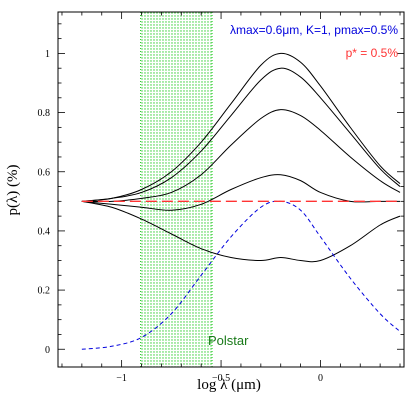 Image resolution: width=415 pixels, height=401 pixels. I want to click on x-axis-label: log λ (μm), so click(229, 385).